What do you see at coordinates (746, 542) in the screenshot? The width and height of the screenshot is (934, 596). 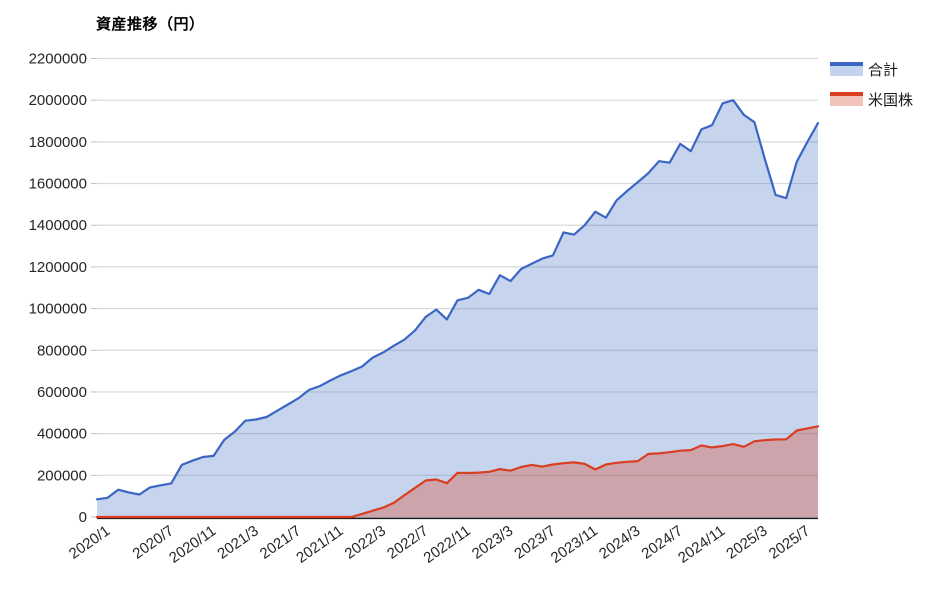 I see `x-axis-label: 2025/3` at bounding box center [746, 542].